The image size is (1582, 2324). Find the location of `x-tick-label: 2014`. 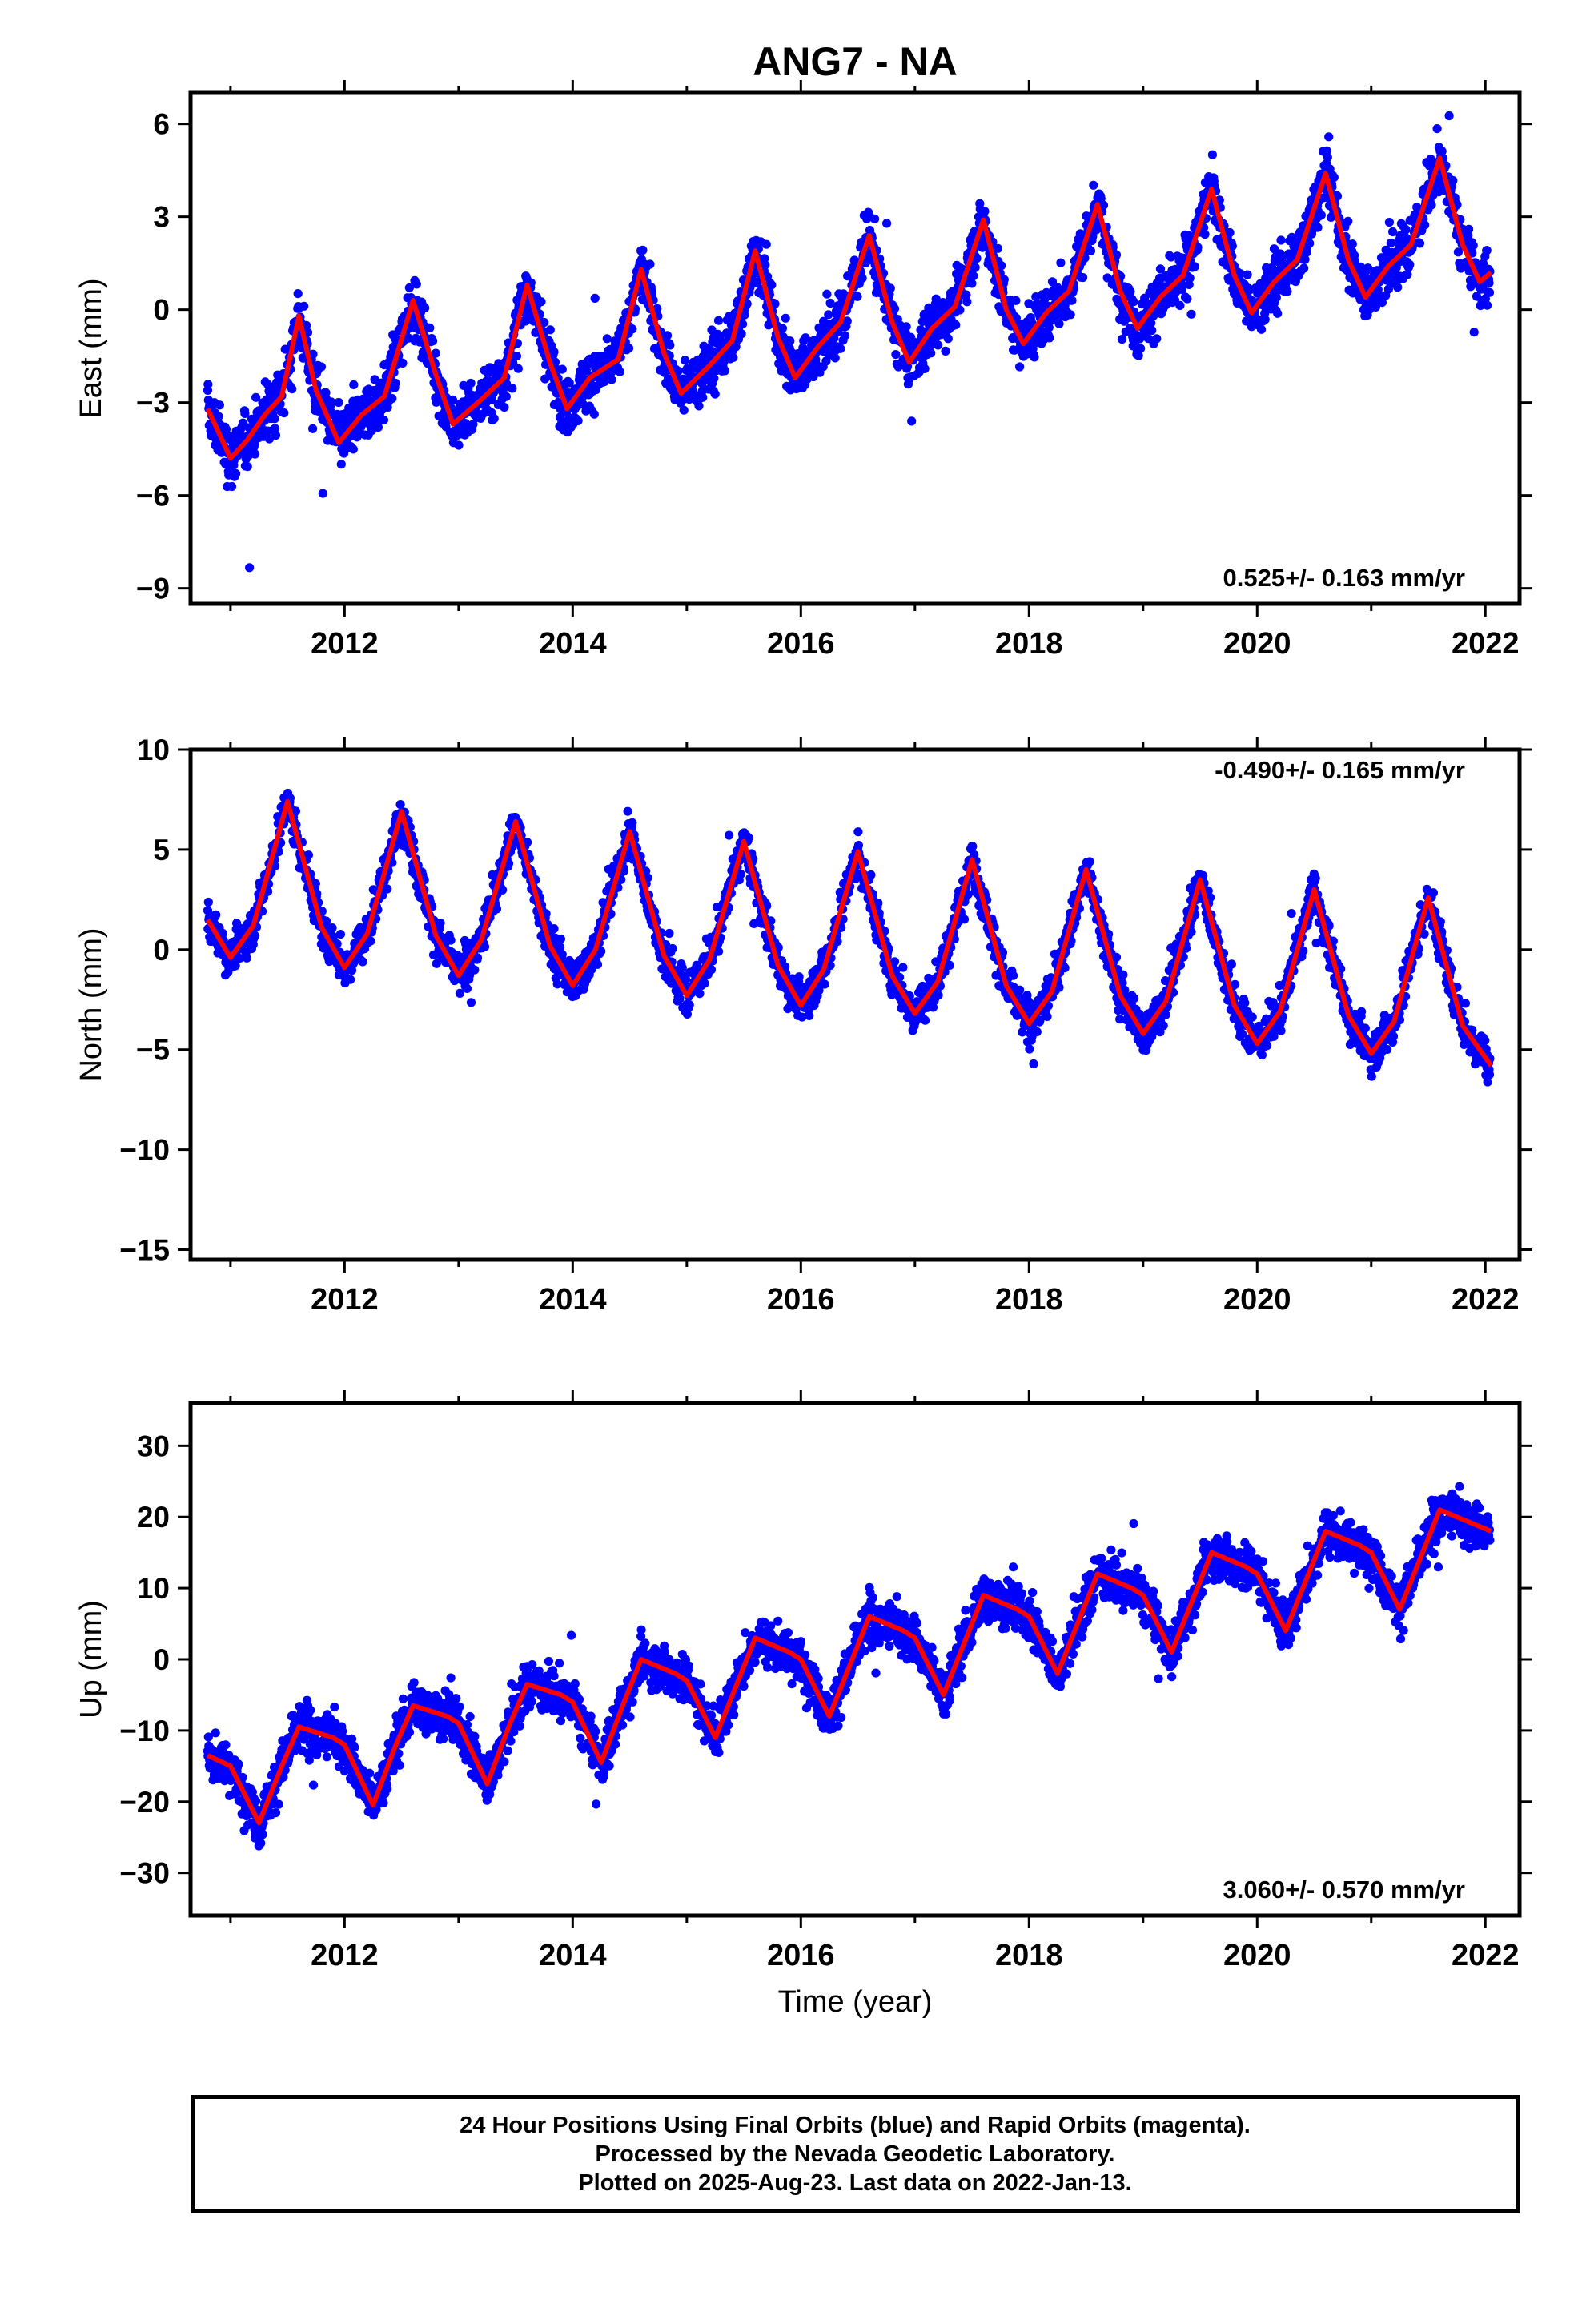

x-tick-label: 2014 is located at coordinates (573, 644).